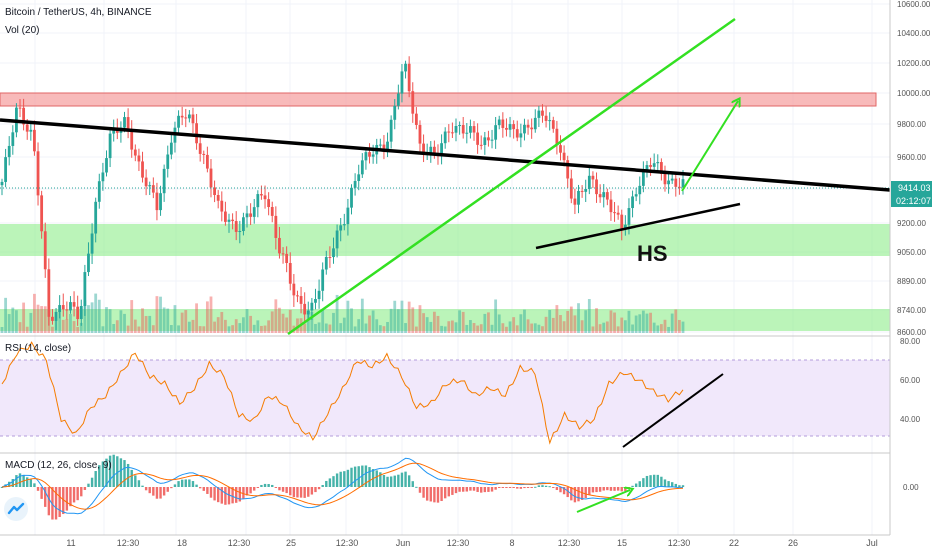  I want to click on macd-label: MACD (12, 26, close, 9), so click(58, 465).